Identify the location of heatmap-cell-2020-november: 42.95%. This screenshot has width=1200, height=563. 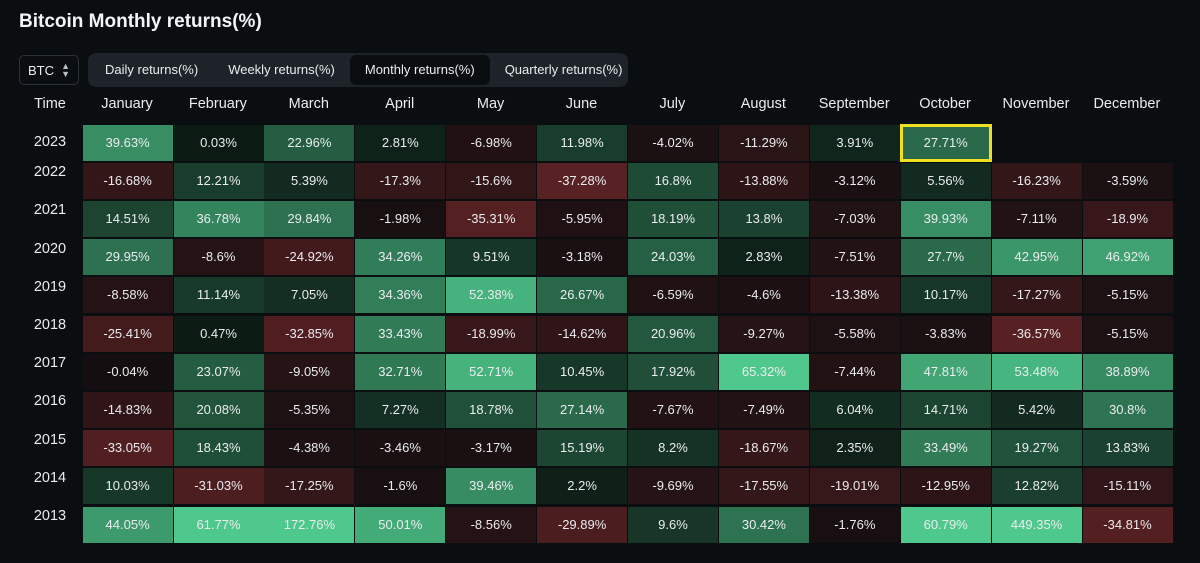
(1036, 257).